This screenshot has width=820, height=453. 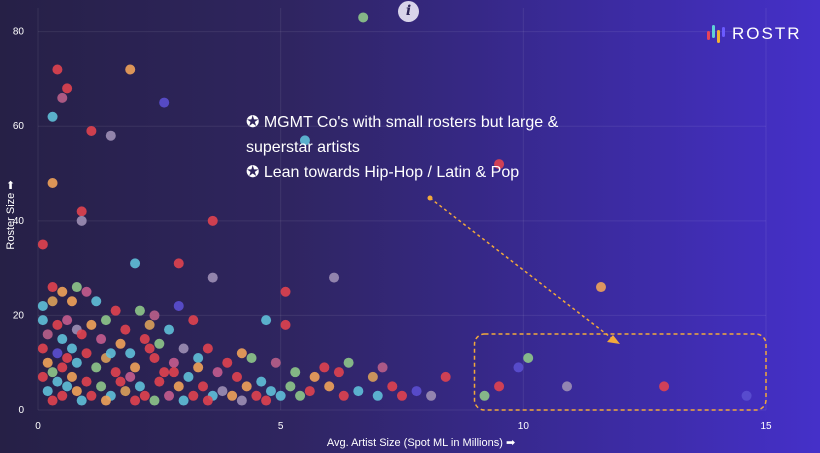 I want to click on x-axis-ticks: 0 5 10 15, so click(x=403, y=426).